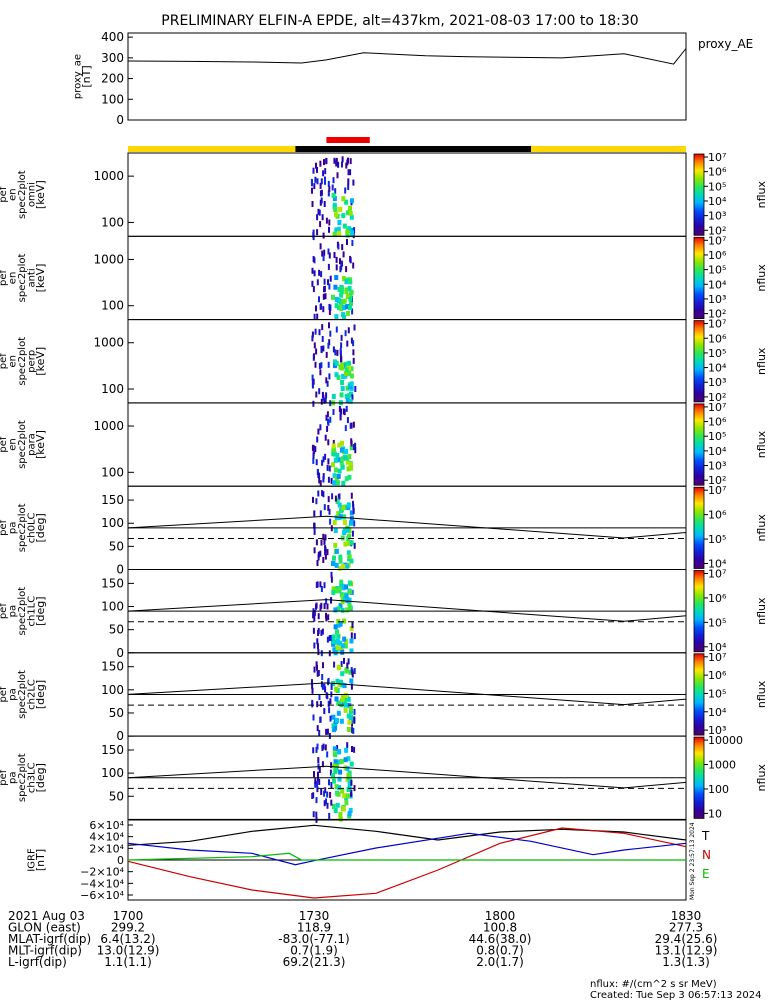  I want to click on colorbar-tick-label: 10⁷, so click(717, 157).